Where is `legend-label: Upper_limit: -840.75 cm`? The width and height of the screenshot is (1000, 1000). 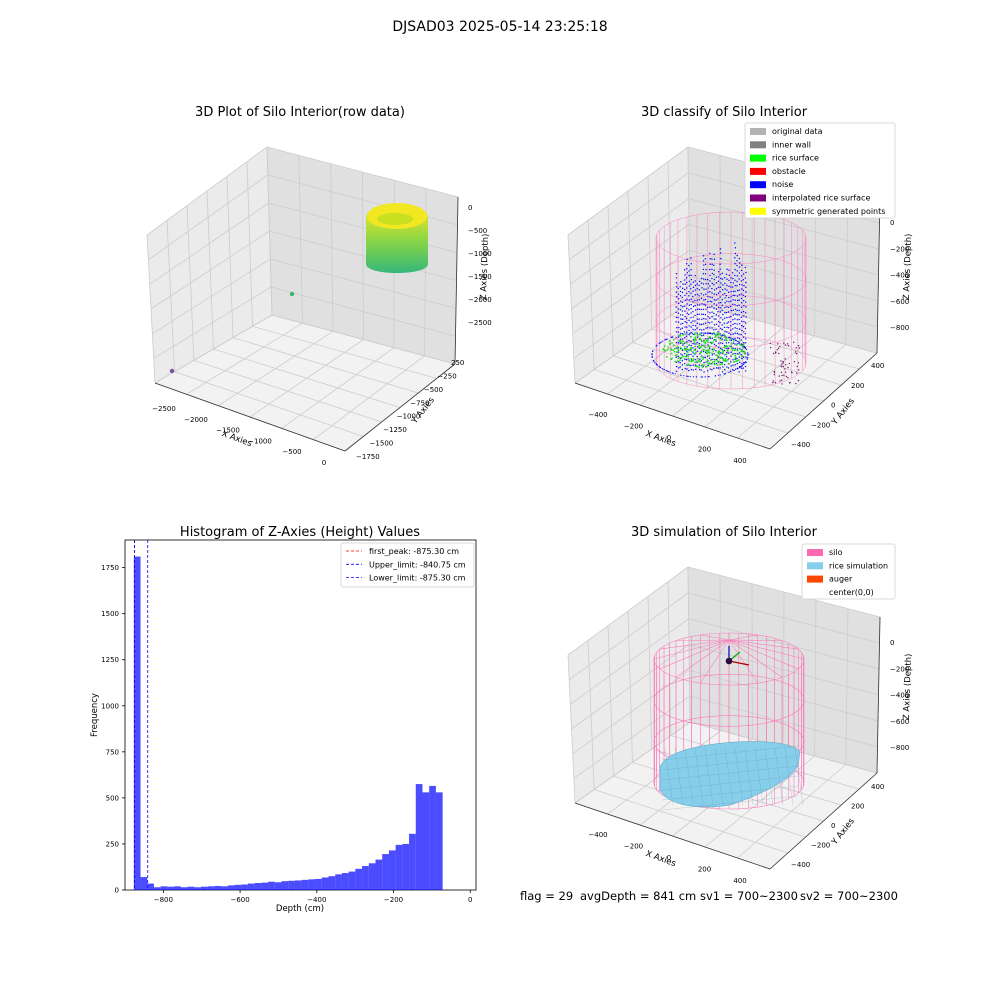 legend-label: Upper_limit: -840.75 cm is located at coordinates (417, 564).